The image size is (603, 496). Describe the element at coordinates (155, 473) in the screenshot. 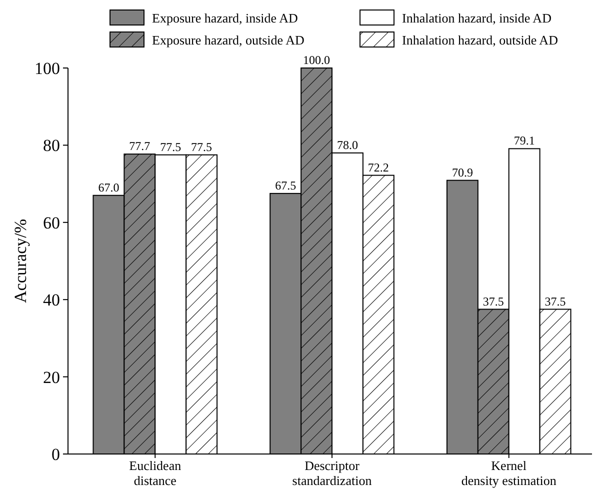

I see `x-tick-label: Euclidean distance` at that location.